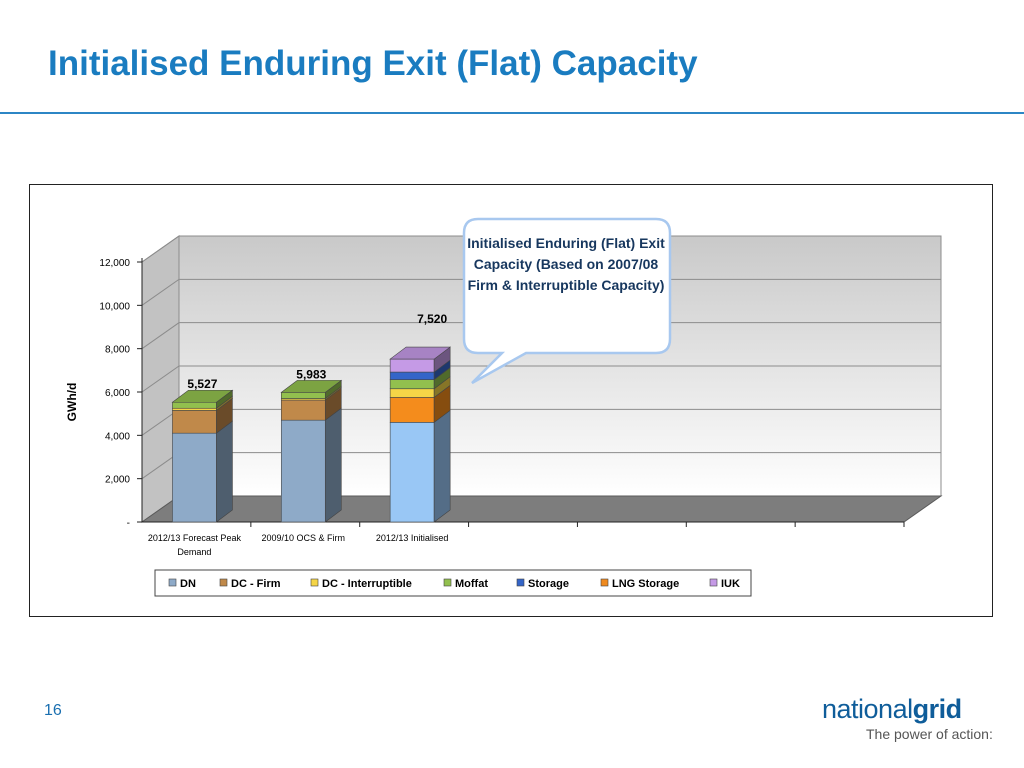 The image size is (1024, 768). I want to click on legend-box, so click(453, 583).